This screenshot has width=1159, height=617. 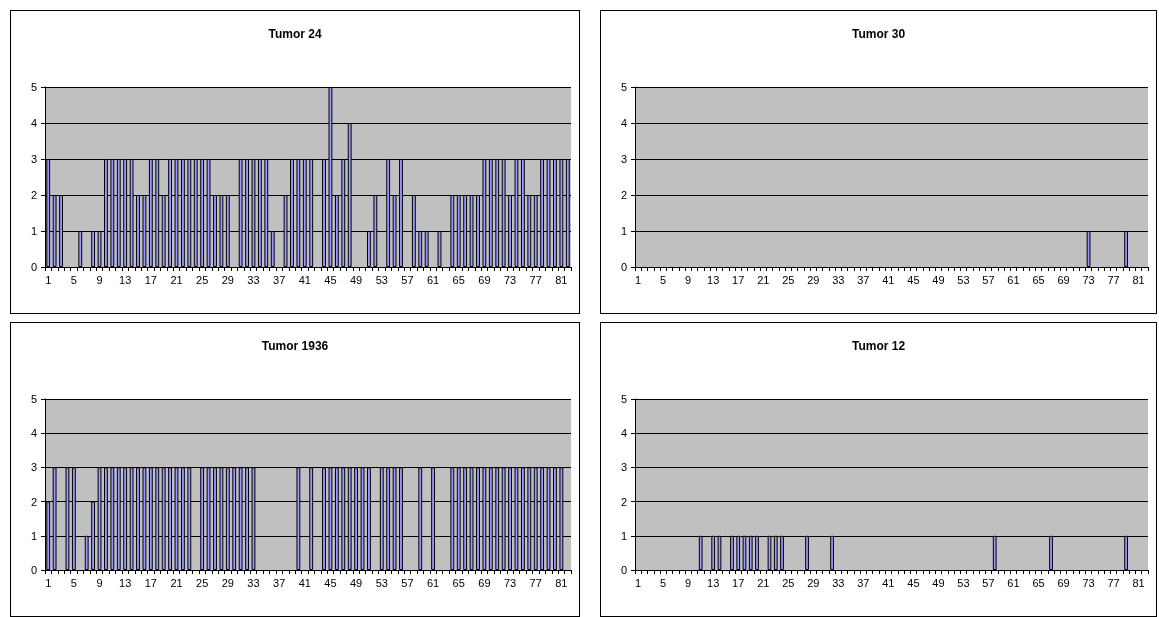 What do you see at coordinates (878, 346) in the screenshot?
I see `chart-title: Tumor 12` at bounding box center [878, 346].